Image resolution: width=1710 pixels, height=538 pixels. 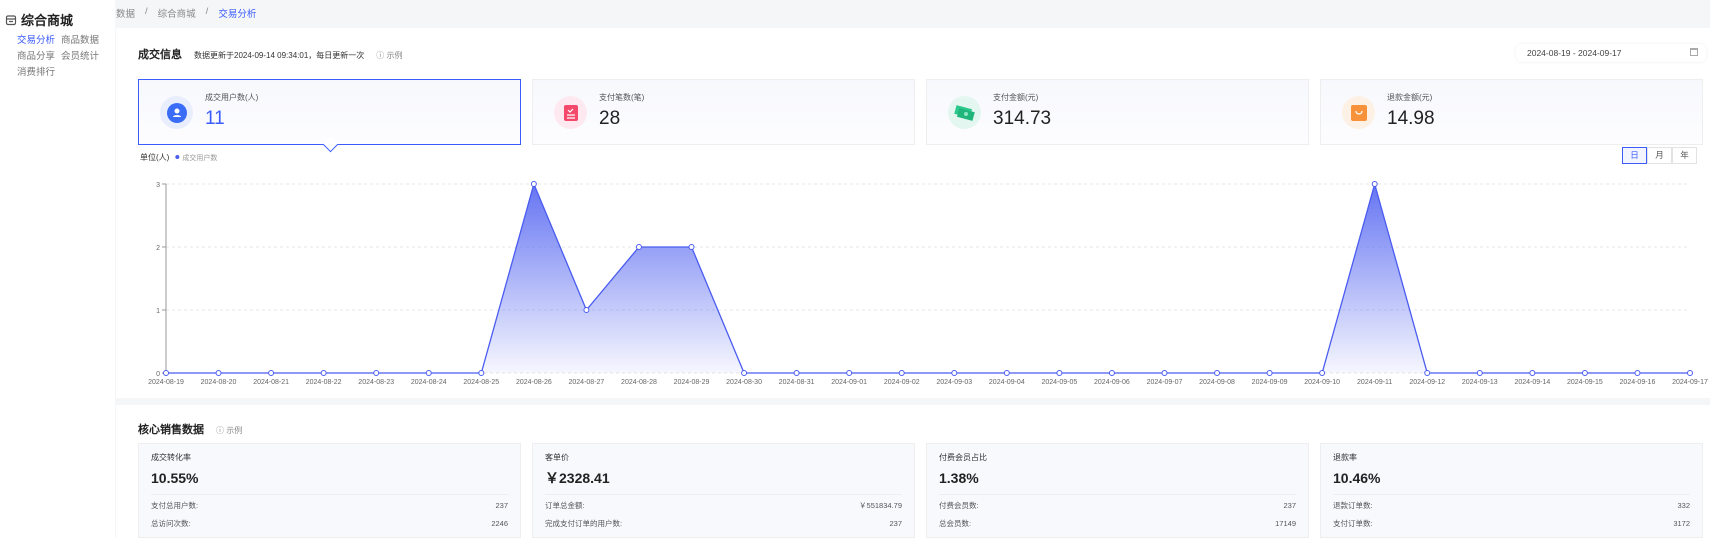 I want to click on x-tick-label: 2024-08-24, so click(x=429, y=382).